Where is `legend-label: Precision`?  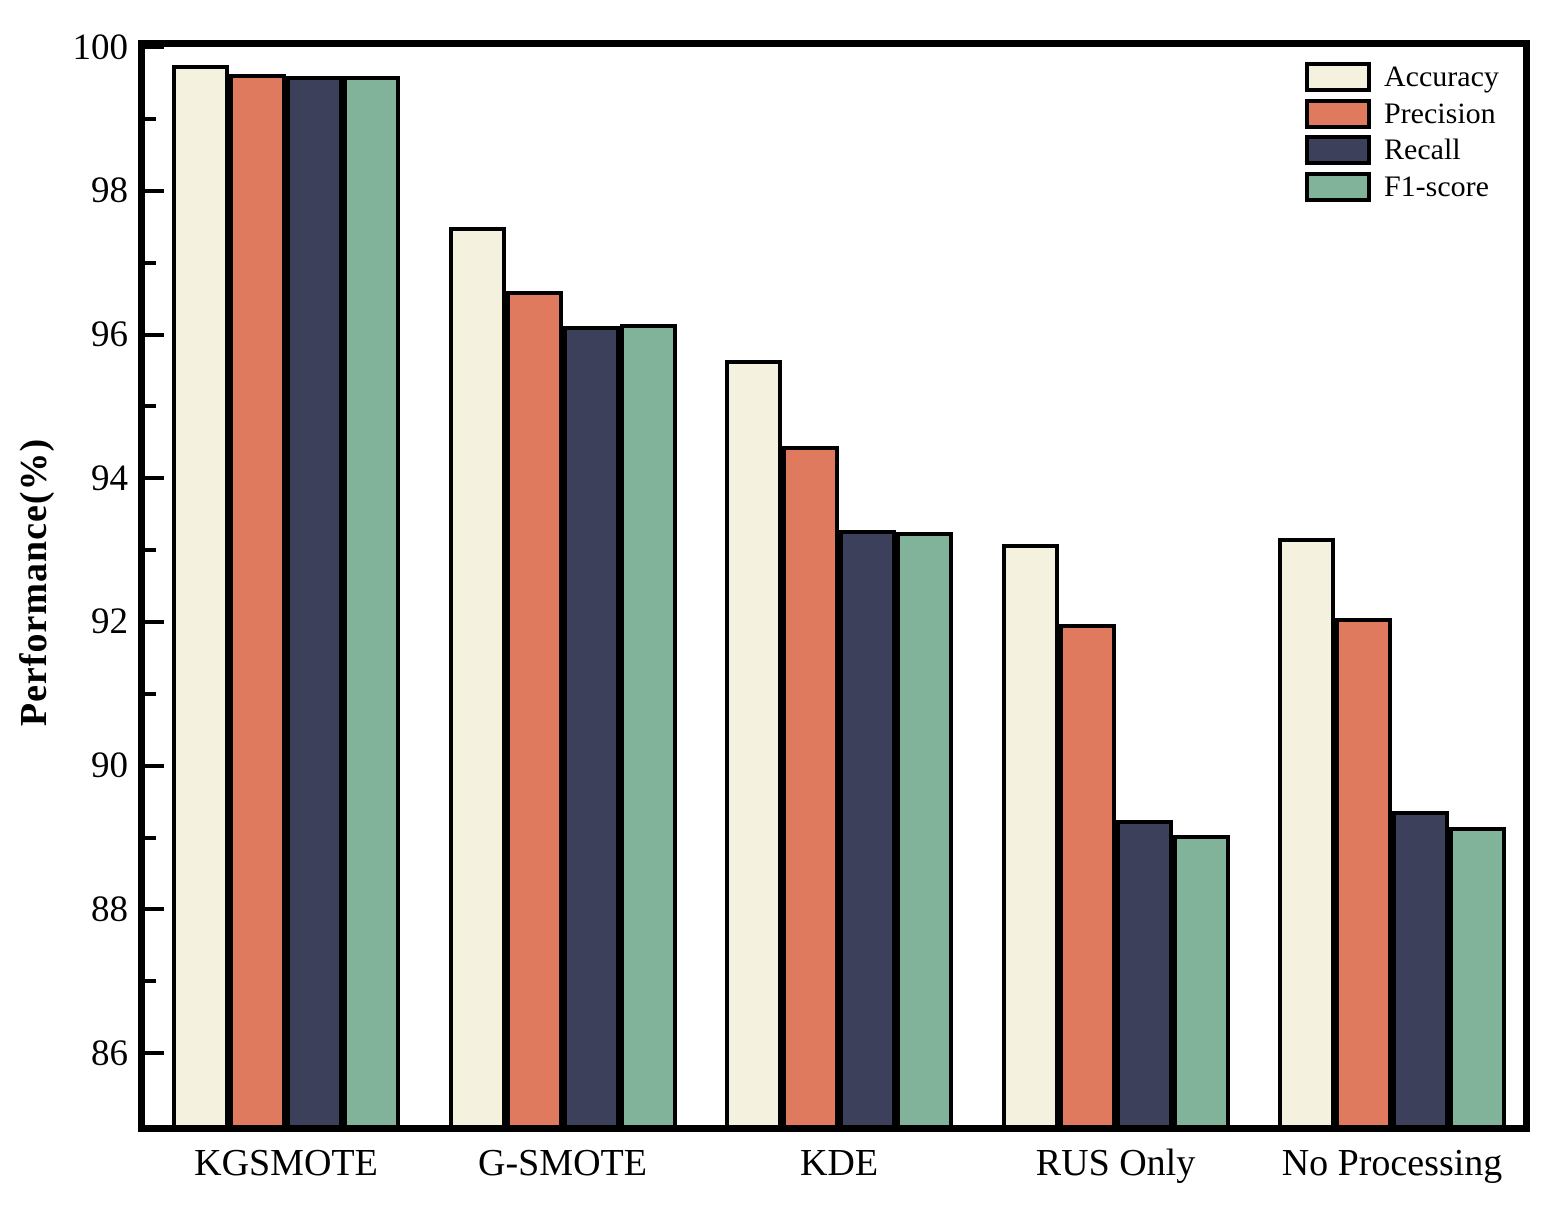
legend-label: Precision is located at coordinates (1440, 113).